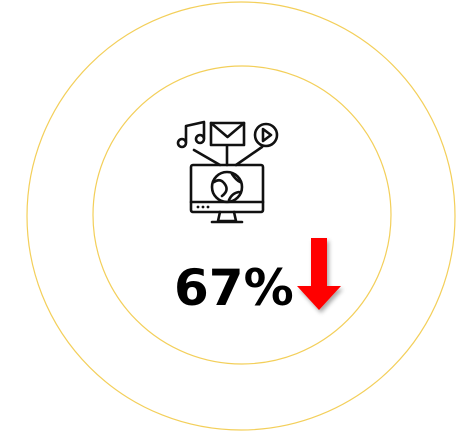 The width and height of the screenshot is (459, 432). What do you see at coordinates (319, 274) in the screenshot?
I see `down-arrow` at bounding box center [319, 274].